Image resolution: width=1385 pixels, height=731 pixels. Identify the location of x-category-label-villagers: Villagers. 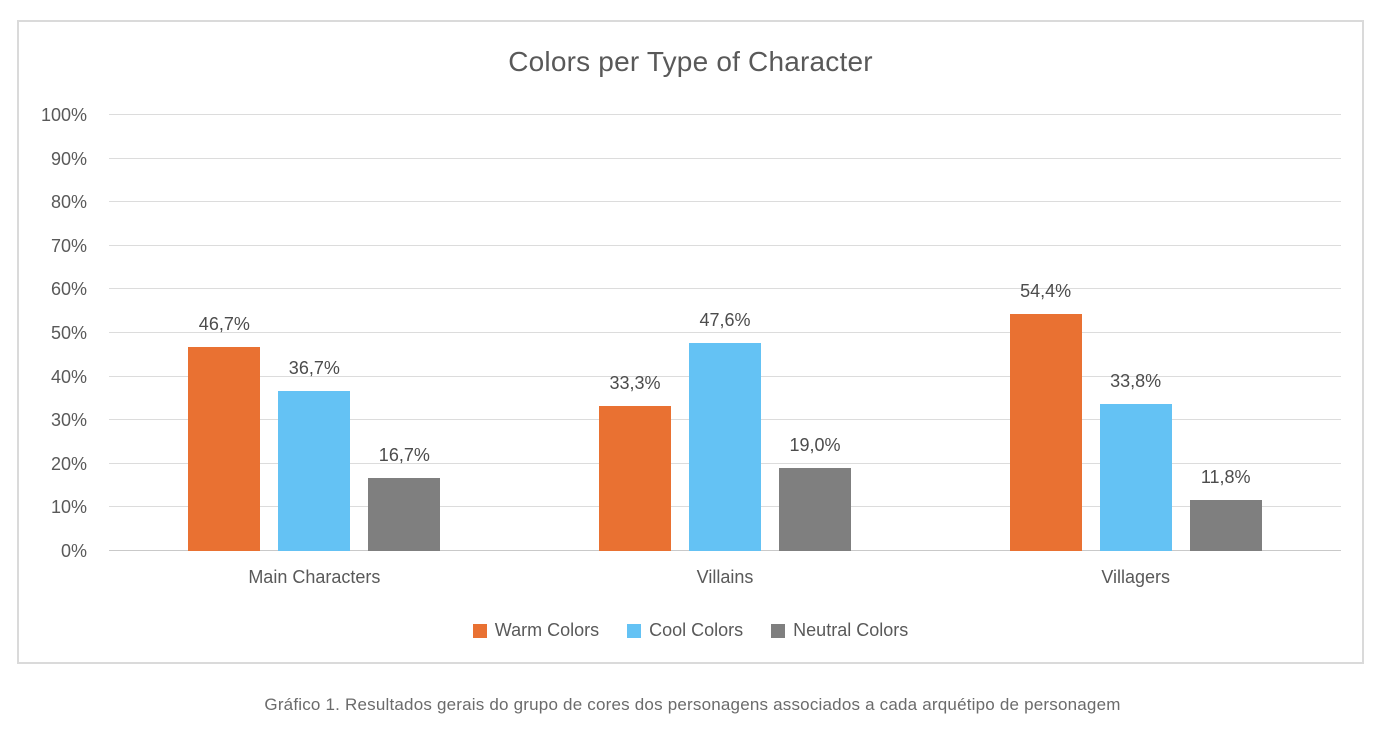
(1136, 577).